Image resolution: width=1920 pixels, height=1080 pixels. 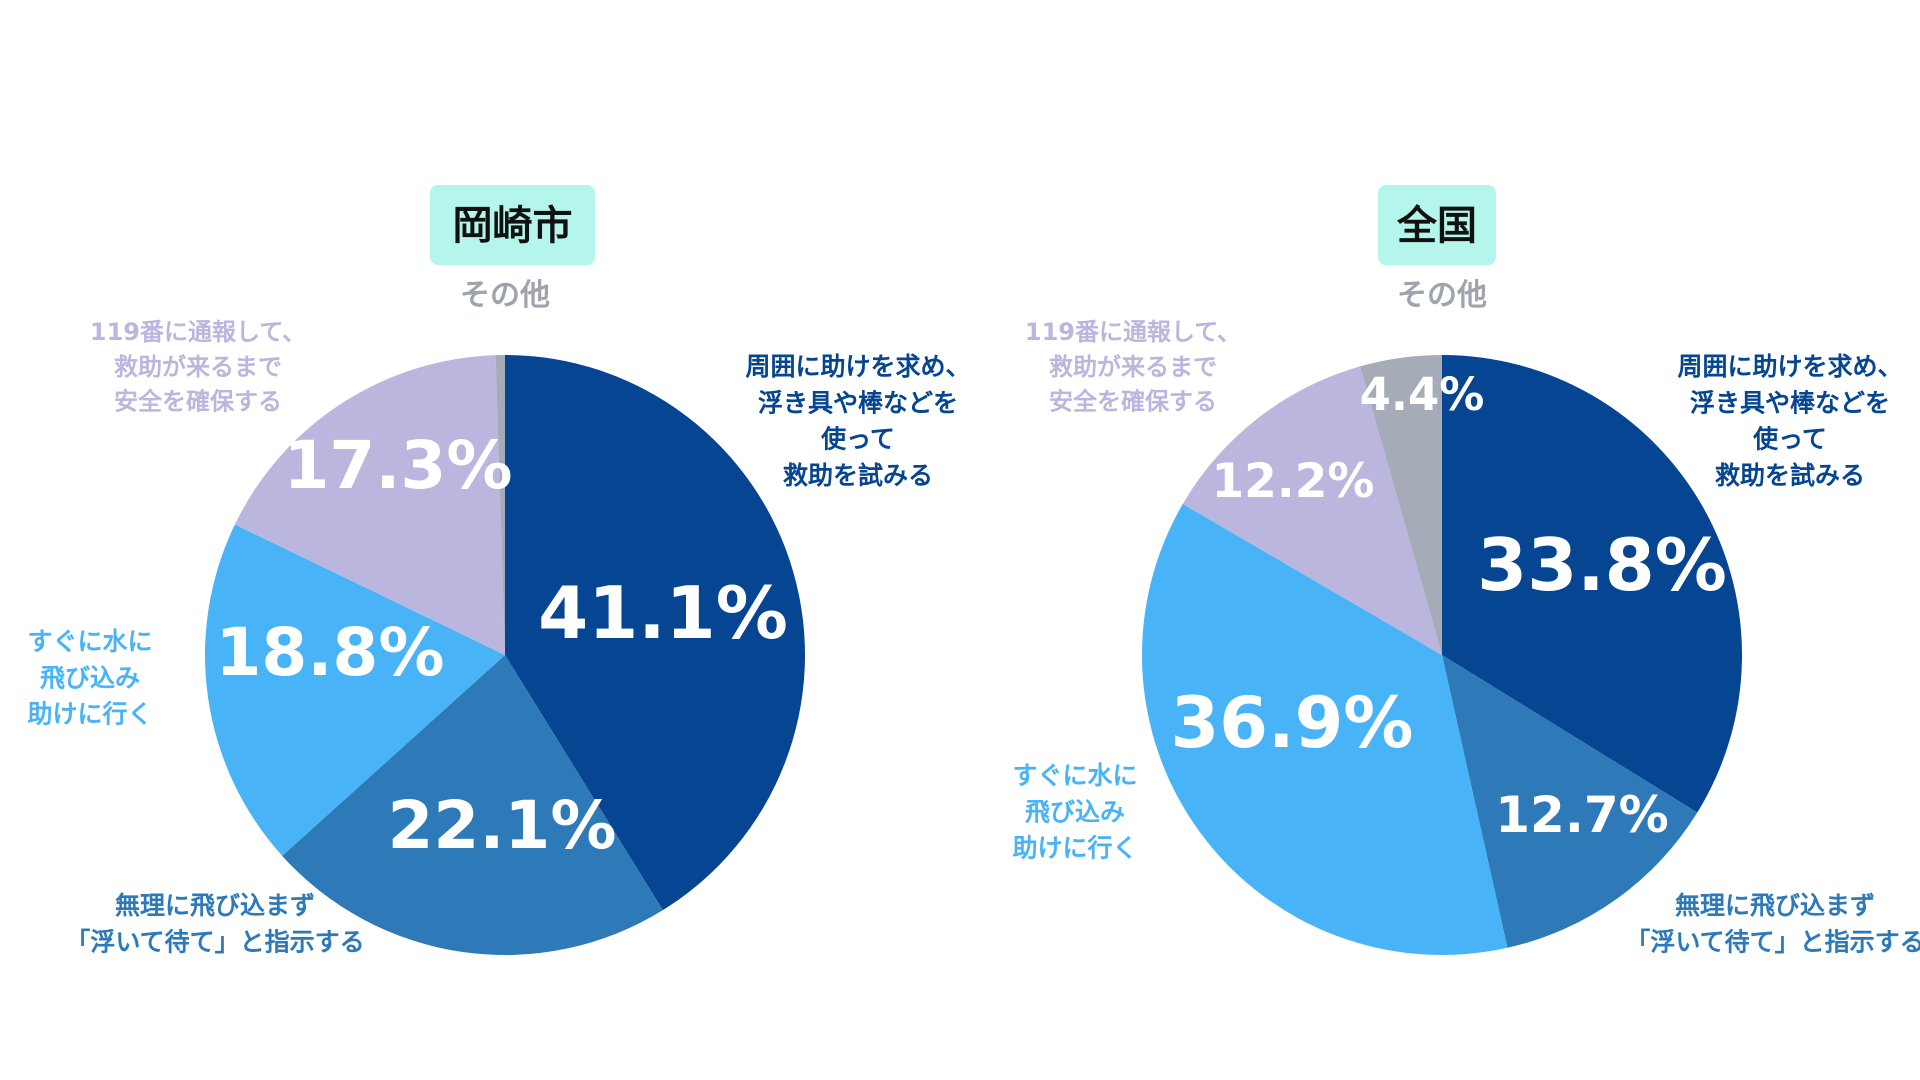 What do you see at coordinates (398, 465) in the screenshot?
I see `value-label-call-119: 17.3%` at bounding box center [398, 465].